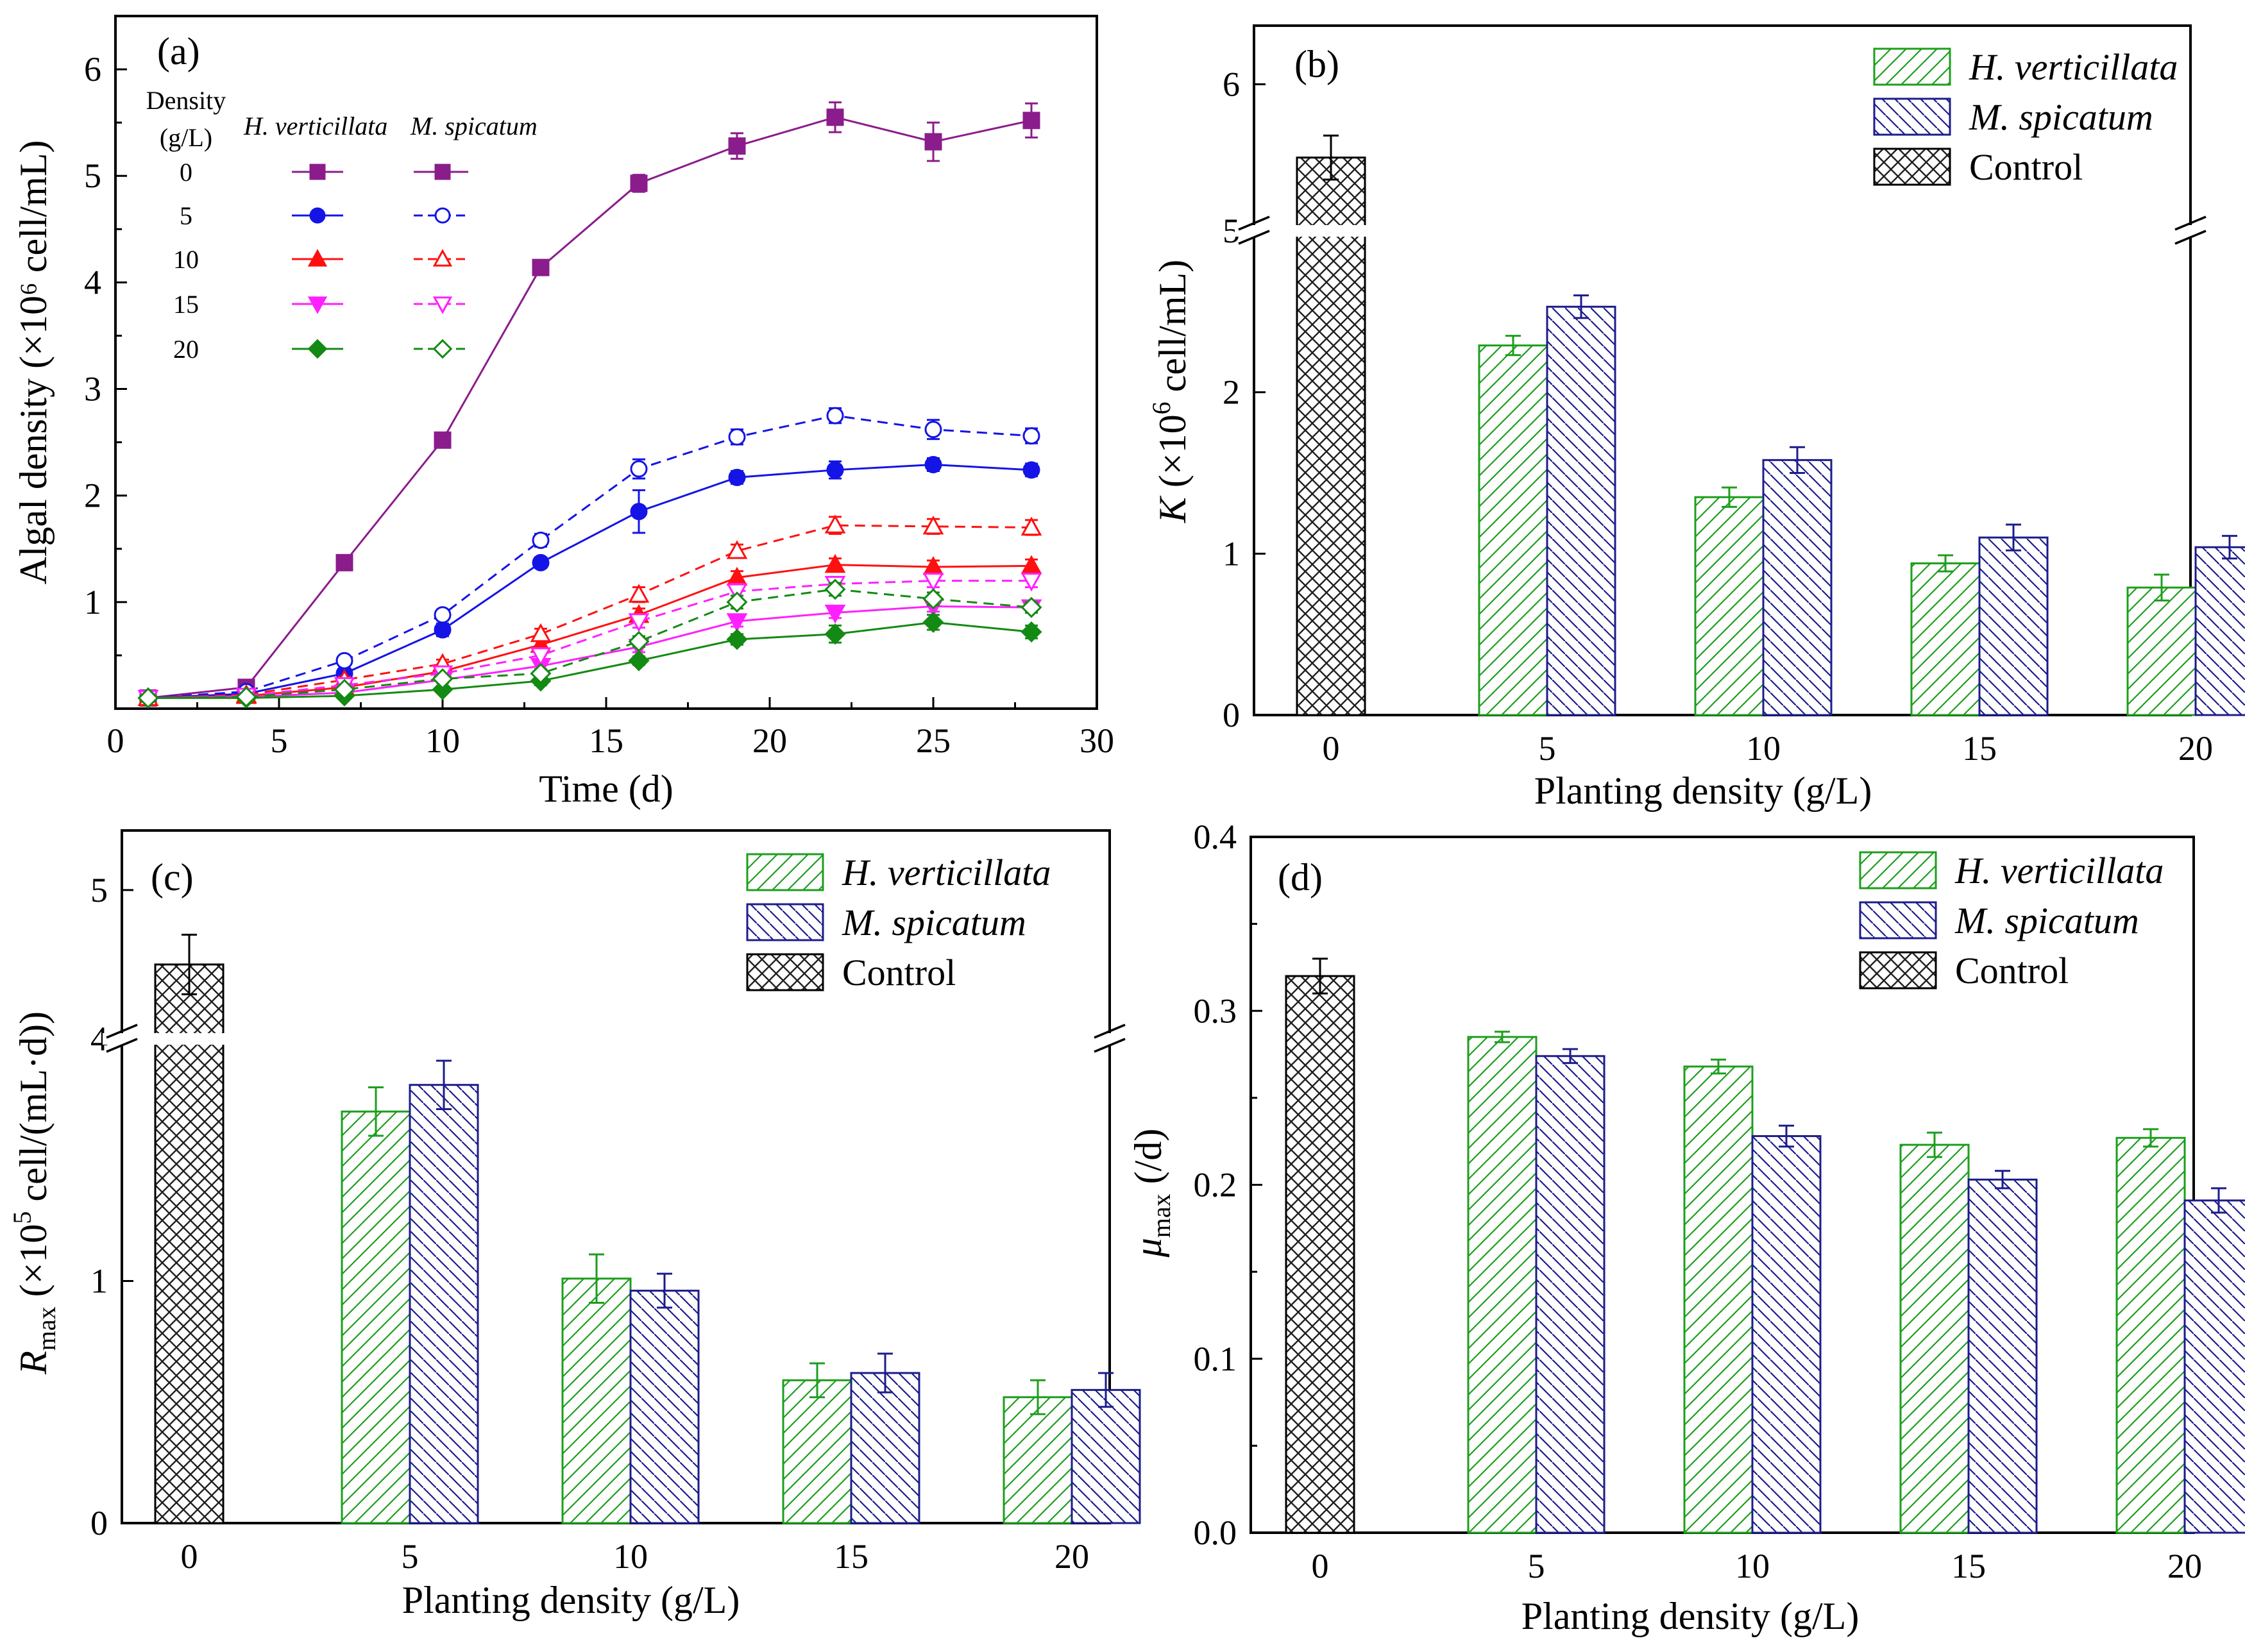 Image resolution: width=2245 pixels, height=1652 pixels. What do you see at coordinates (2012, 970) in the screenshot?
I see `panel-d-legend-label: Control` at bounding box center [2012, 970].